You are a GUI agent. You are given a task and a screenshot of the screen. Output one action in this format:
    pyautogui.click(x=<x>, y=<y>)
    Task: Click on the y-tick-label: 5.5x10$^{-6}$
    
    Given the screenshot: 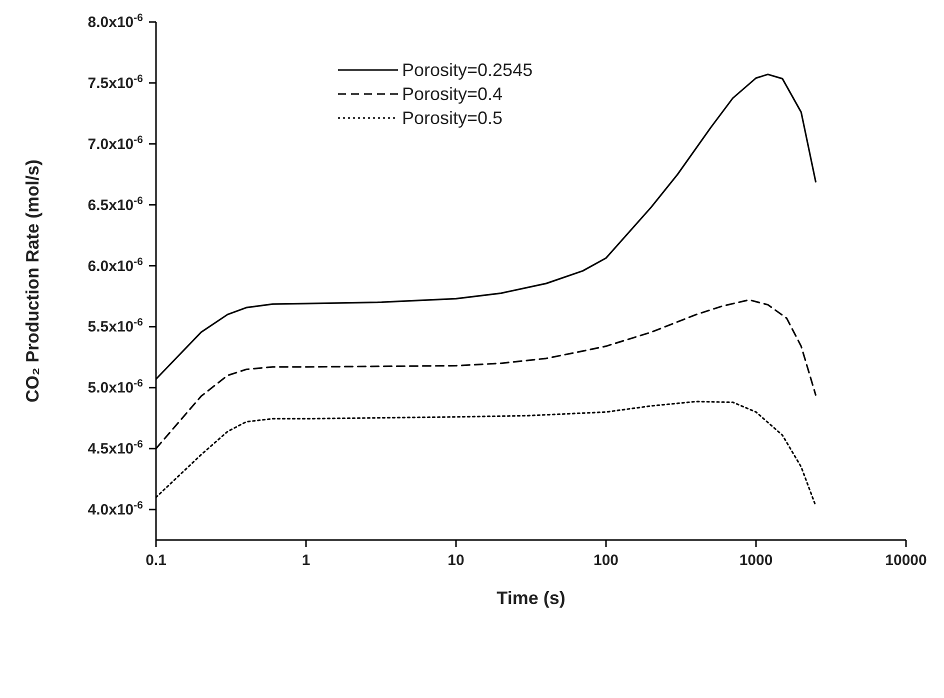 What is the action you would take?
    pyautogui.click(x=116, y=326)
    